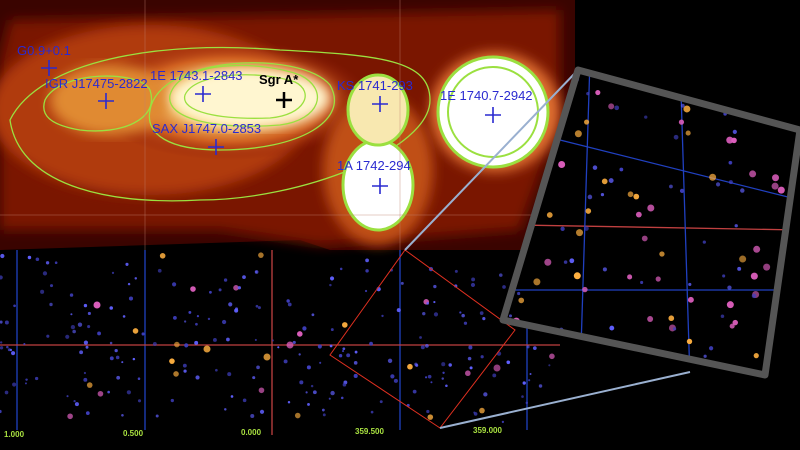  I want to click on source-label: G0.9+0.1, so click(44, 50).